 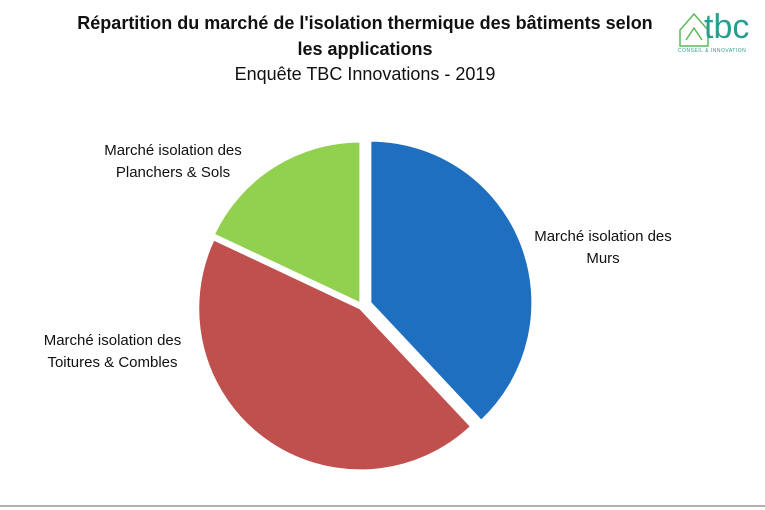 What do you see at coordinates (112, 351) in the screenshot?
I see `slice-label: Marché isolation des Toitures & Combles` at bounding box center [112, 351].